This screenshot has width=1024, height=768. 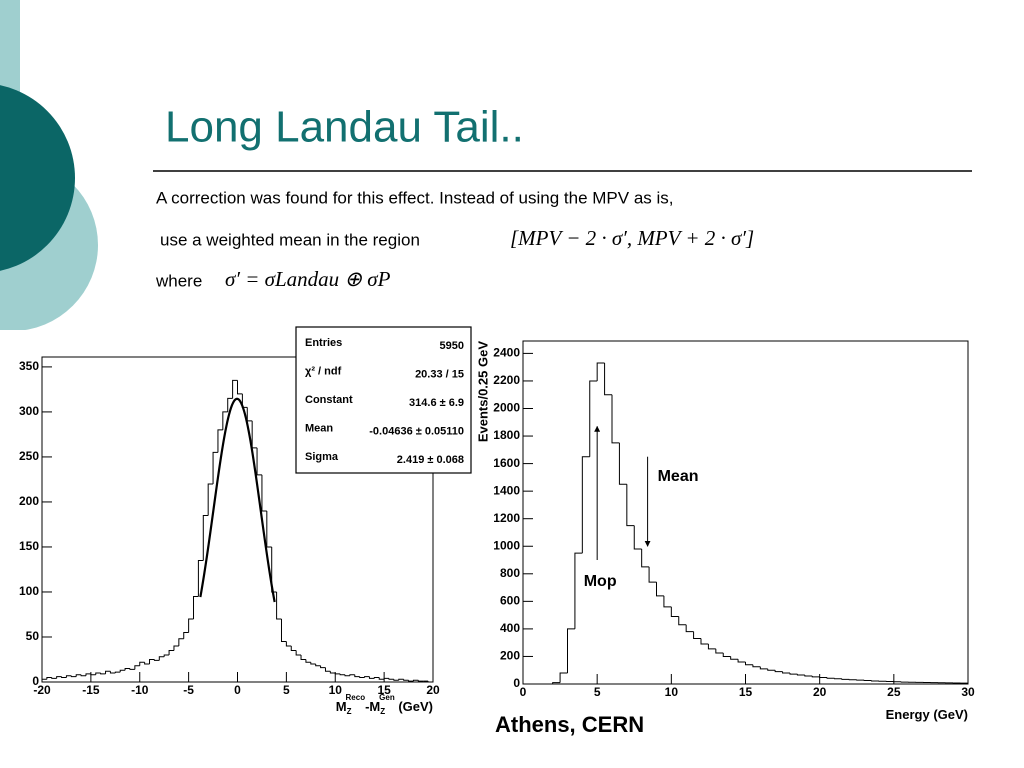 I want to click on x-axis-label-part: Gen, so click(x=387, y=697).